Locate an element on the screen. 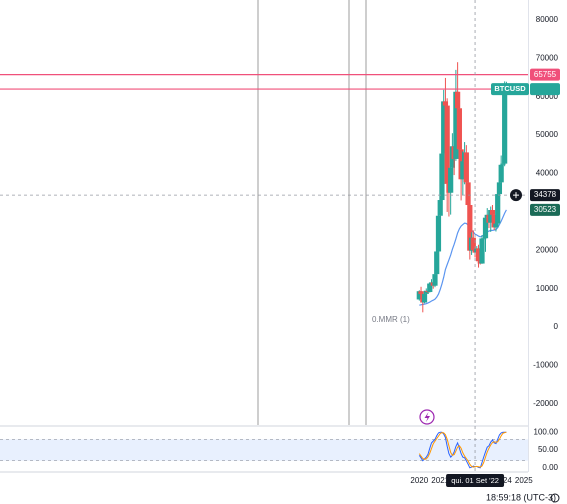 Image resolution: width=567 pixels, height=504 pixels. rsi-tick-label: 0.00 is located at coordinates (550, 467).